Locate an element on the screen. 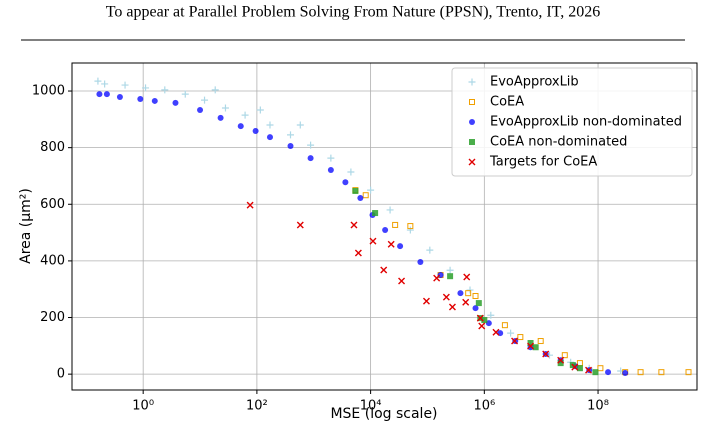  legend-label: CoEA non-dominated is located at coordinates (558, 142).